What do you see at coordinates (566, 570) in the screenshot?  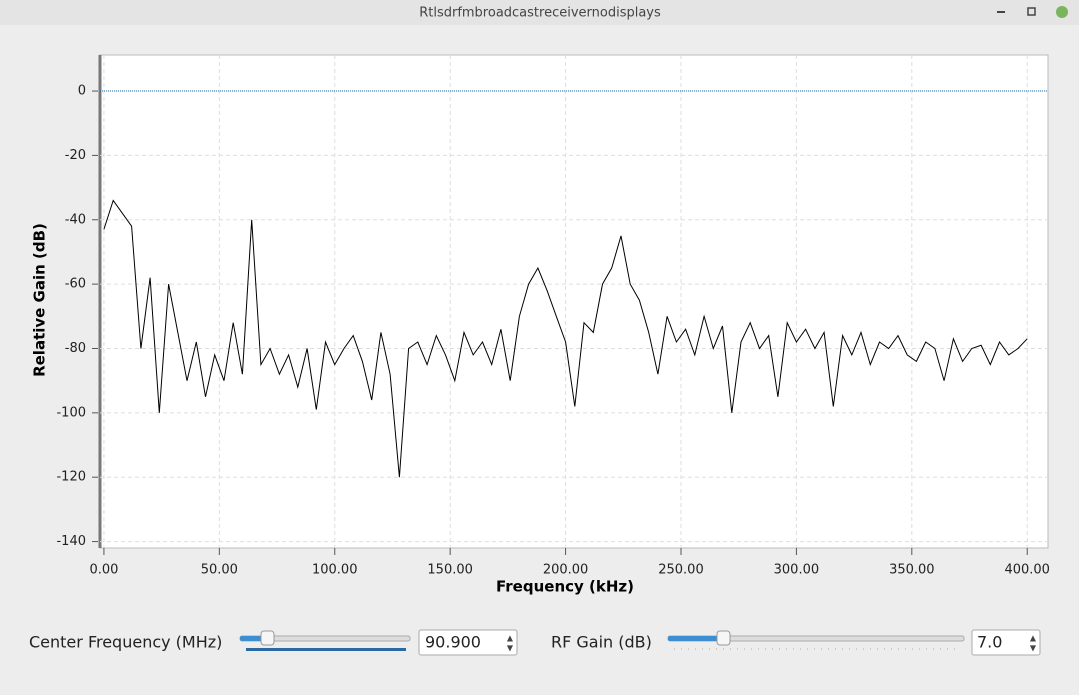 I see `x-tick-label: 200.00` at bounding box center [566, 570].